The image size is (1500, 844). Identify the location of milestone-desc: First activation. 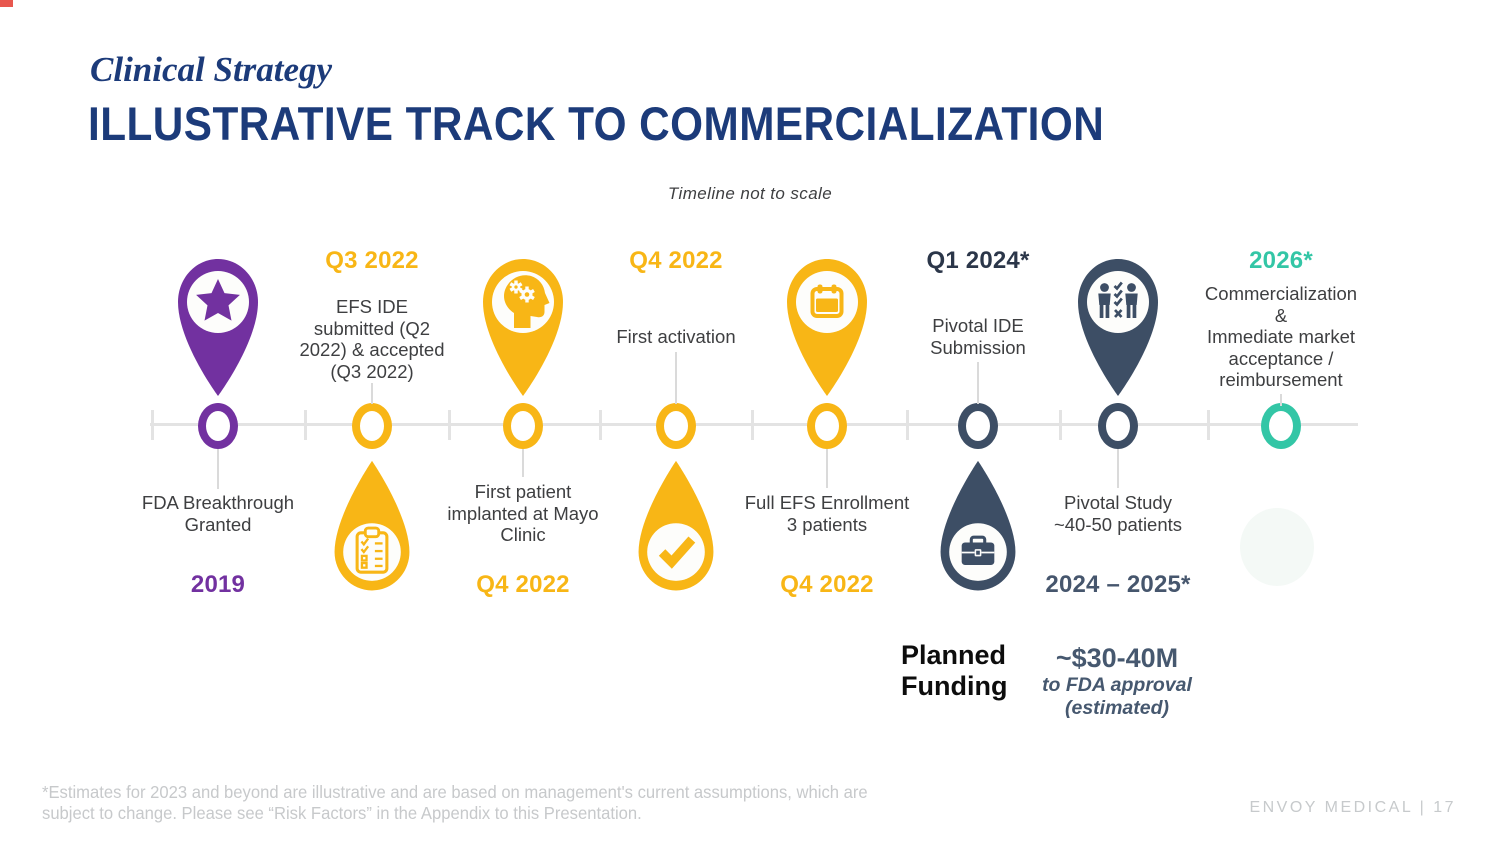
(676, 336).